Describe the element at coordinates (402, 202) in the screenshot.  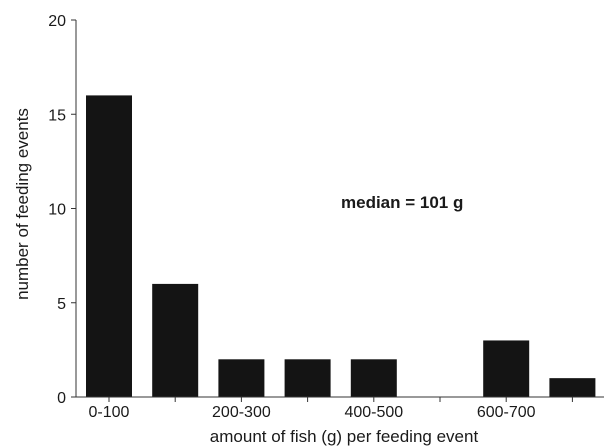
I see `median-annotation: median = 101 g` at that location.